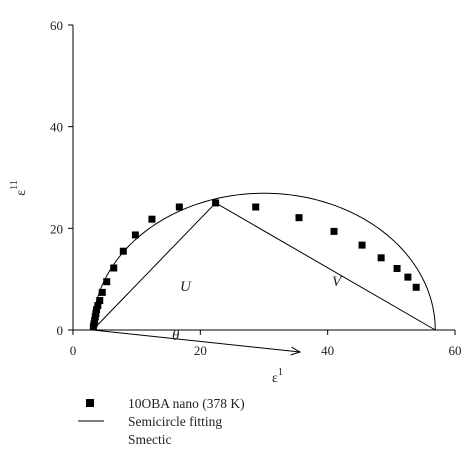 The height and width of the screenshot is (469, 474). What do you see at coordinates (186, 403) in the screenshot?
I see `legend-entry-data: 10OBA nano (378 K)` at bounding box center [186, 403].